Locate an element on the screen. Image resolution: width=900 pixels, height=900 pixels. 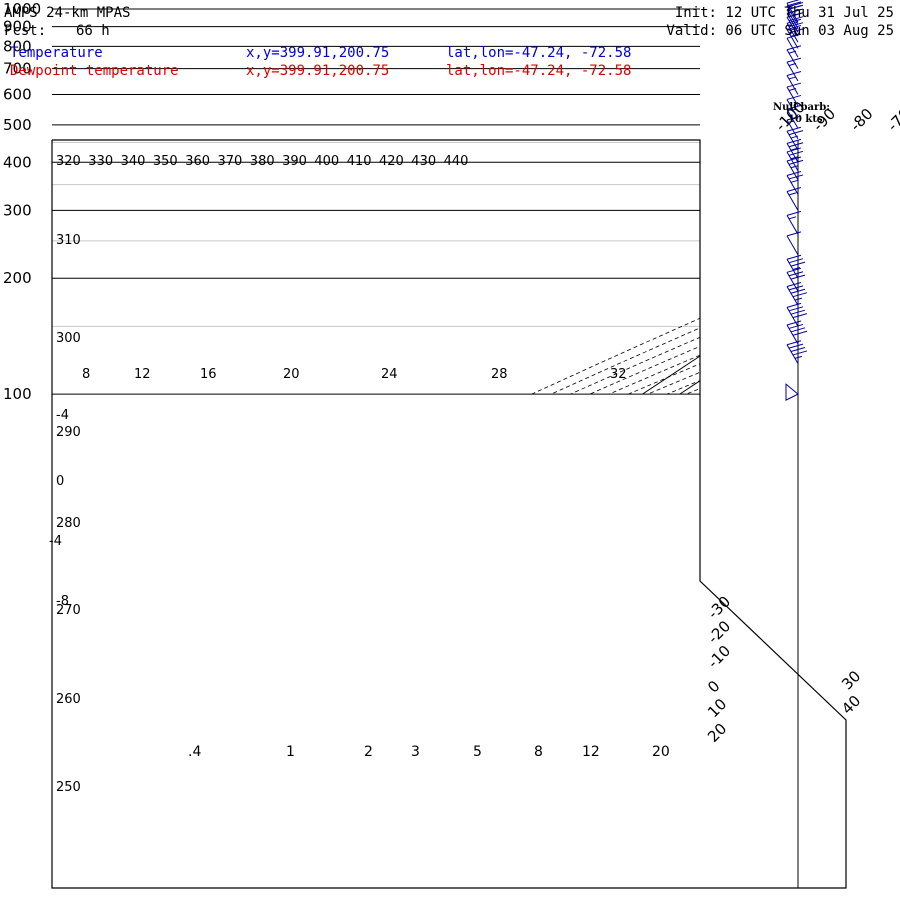
isotherm-label: -10 is located at coordinates (719, 657).